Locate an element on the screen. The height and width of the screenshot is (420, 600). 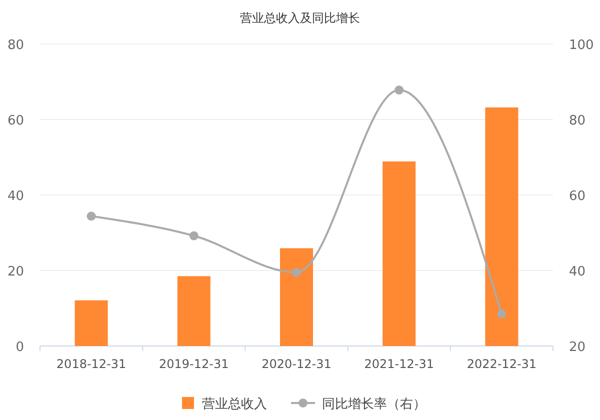
x-tick-label: 2021-12-31 is located at coordinates (399, 364).